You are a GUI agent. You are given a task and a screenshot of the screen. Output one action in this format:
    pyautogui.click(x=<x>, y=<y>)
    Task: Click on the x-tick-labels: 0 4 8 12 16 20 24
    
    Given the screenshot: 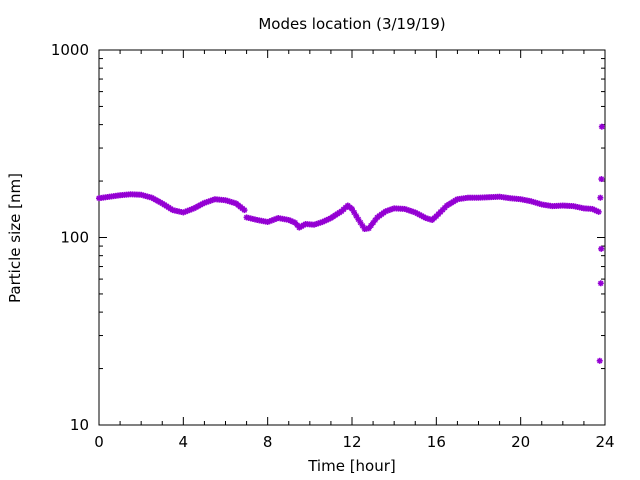 What is the action you would take?
    pyautogui.click(x=354, y=442)
    